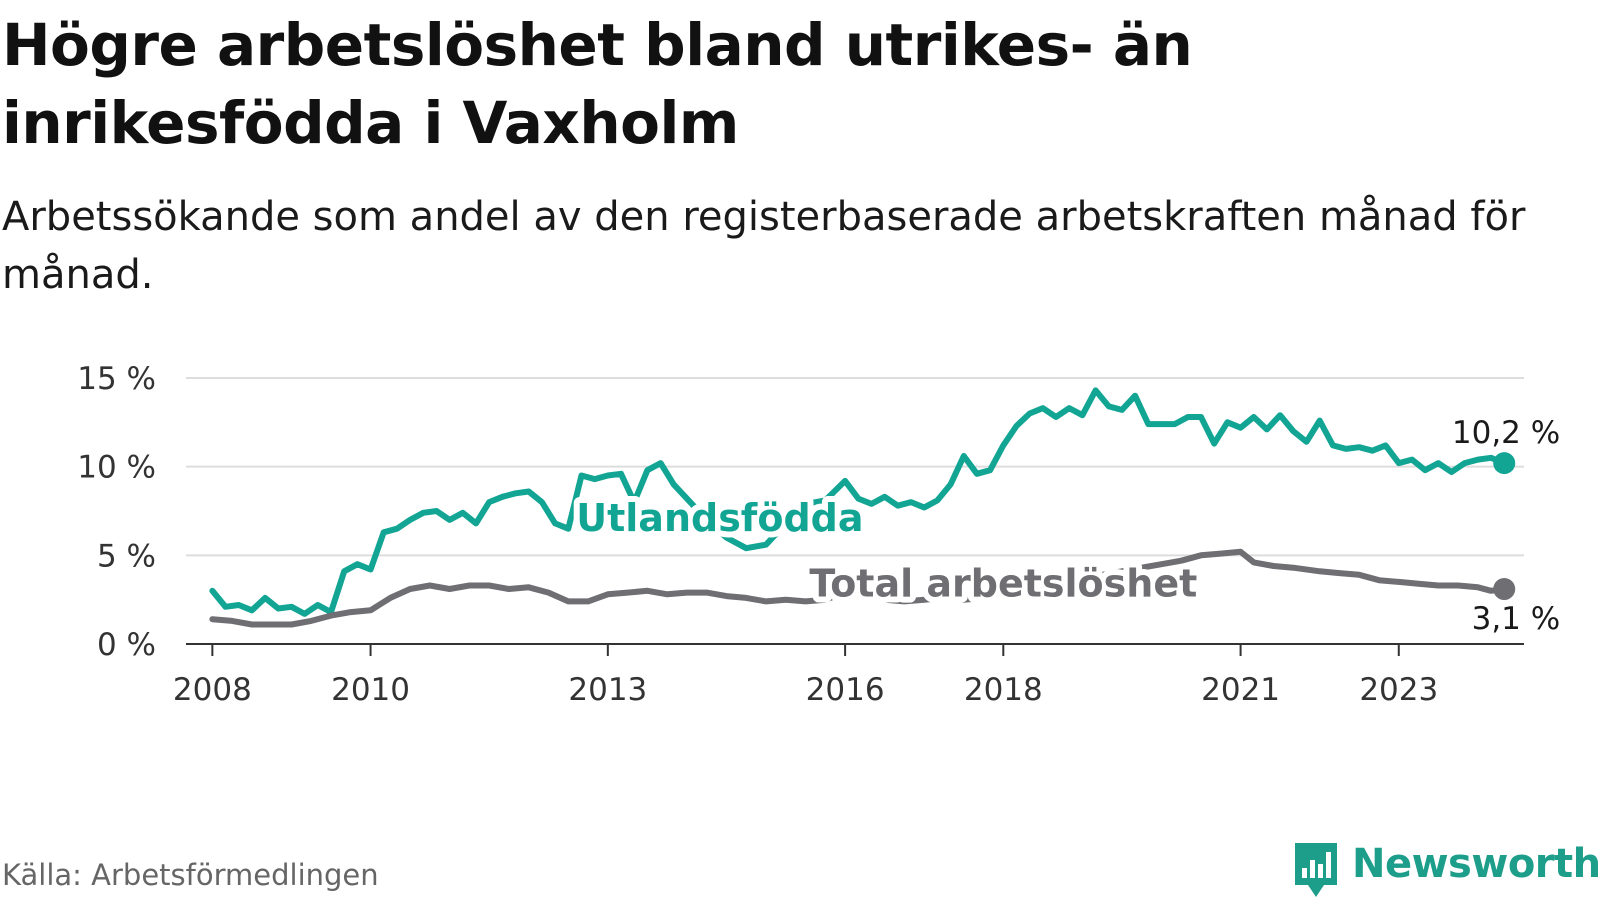 The height and width of the screenshot is (900, 1600). What do you see at coordinates (116, 379) in the screenshot?
I see `y-tick-label: 15 %` at bounding box center [116, 379].